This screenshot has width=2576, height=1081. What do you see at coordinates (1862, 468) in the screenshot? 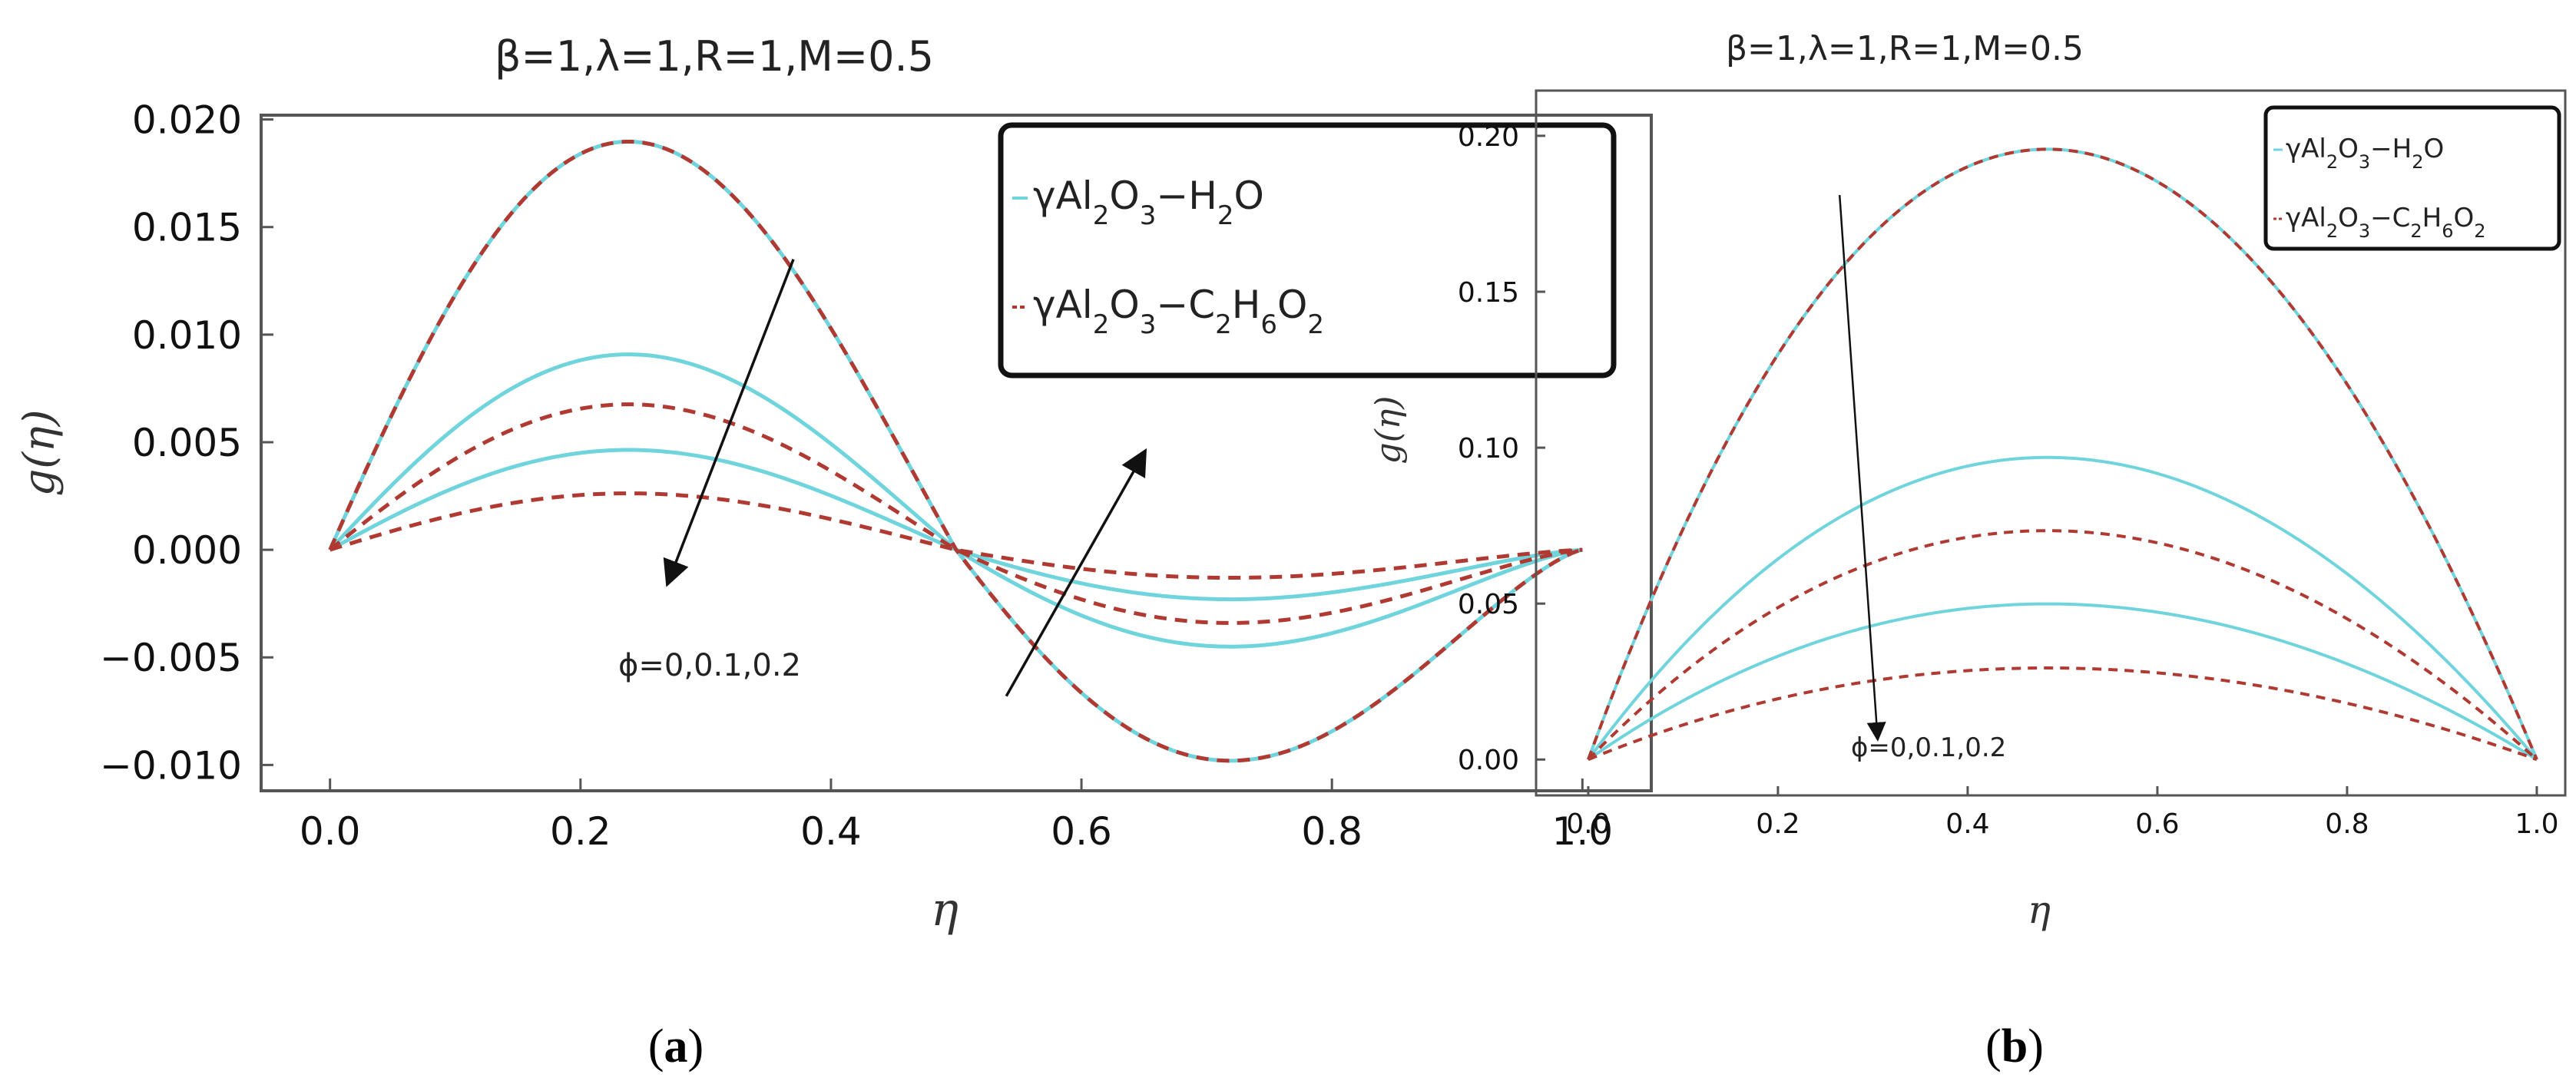
I see `chart-b-trend-arrow` at bounding box center [1862, 468].